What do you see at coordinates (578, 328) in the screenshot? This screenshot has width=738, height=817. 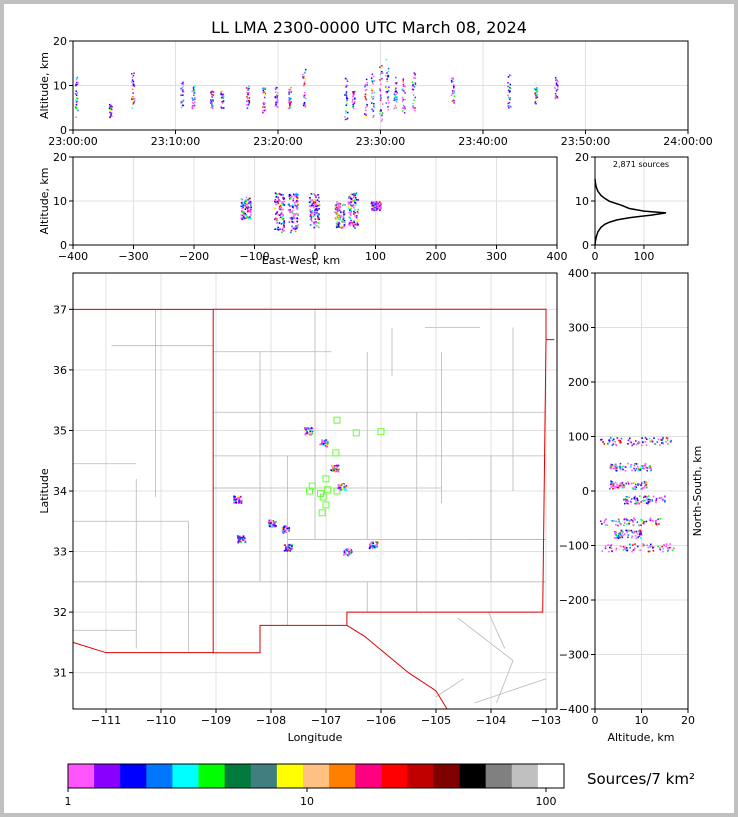 I see `y-tick-label: 300` at bounding box center [578, 328].